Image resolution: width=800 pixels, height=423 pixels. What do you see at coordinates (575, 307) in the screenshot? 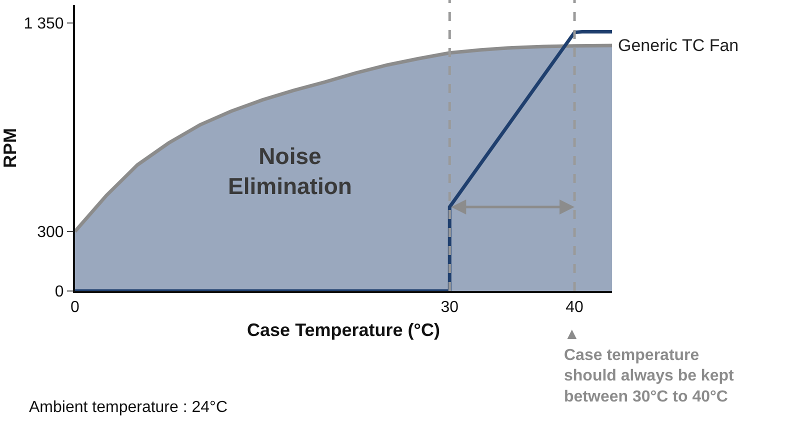
I see `x-tick-label: 40` at bounding box center [575, 307].